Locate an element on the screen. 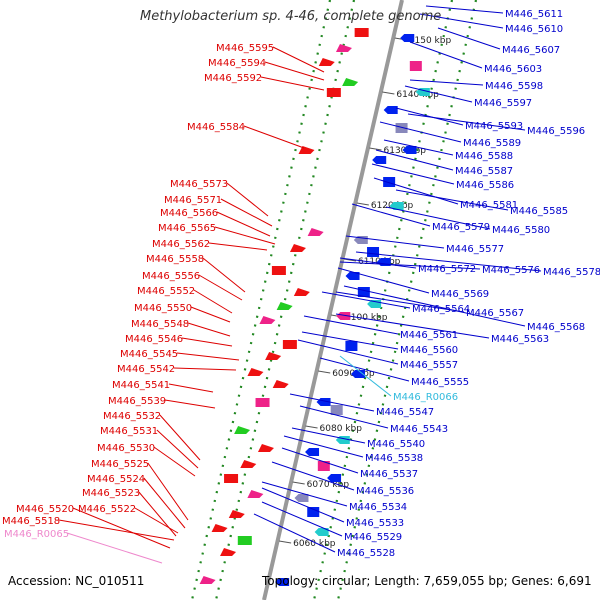  gene-label-right: M446_5581 is located at coordinates (489, 205).